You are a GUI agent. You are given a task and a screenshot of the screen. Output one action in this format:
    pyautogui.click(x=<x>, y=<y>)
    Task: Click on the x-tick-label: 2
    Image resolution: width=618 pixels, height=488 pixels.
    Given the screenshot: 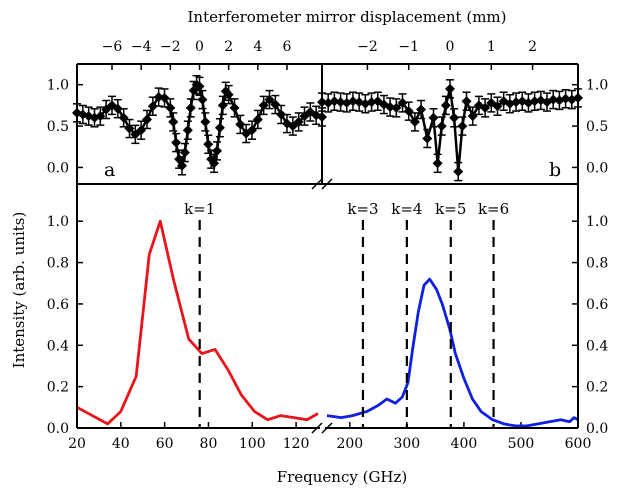 What is the action you would take?
    pyautogui.click(x=532, y=47)
    